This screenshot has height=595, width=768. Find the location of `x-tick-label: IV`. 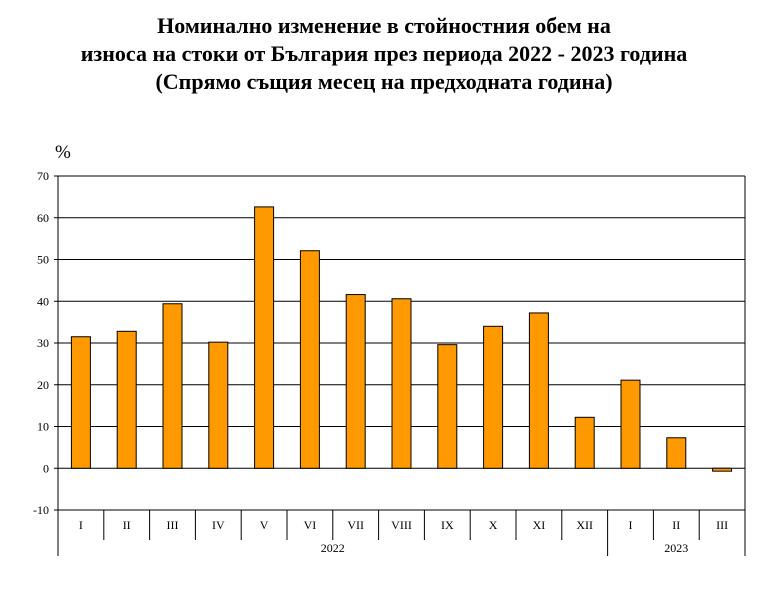

x-tick-label: IV is located at coordinates (218, 525).